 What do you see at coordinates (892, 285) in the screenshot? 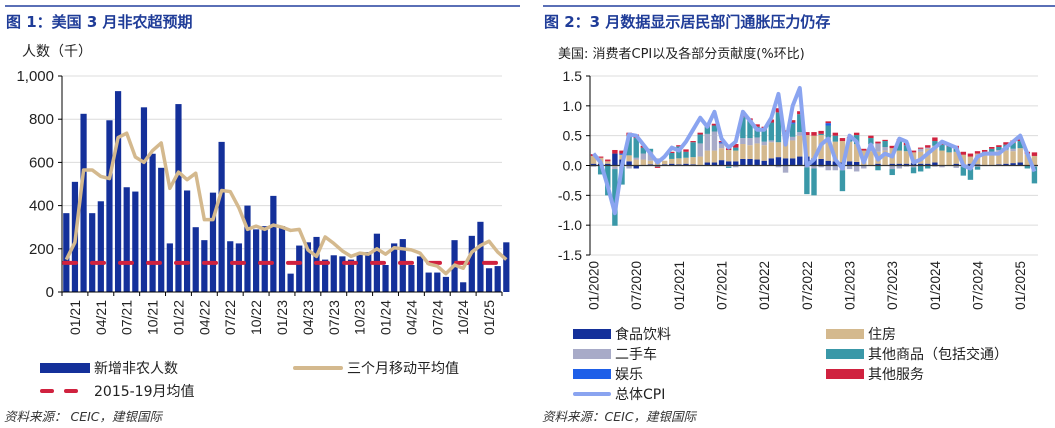
I see `x-tick-label: 07/2023` at bounding box center [892, 285].